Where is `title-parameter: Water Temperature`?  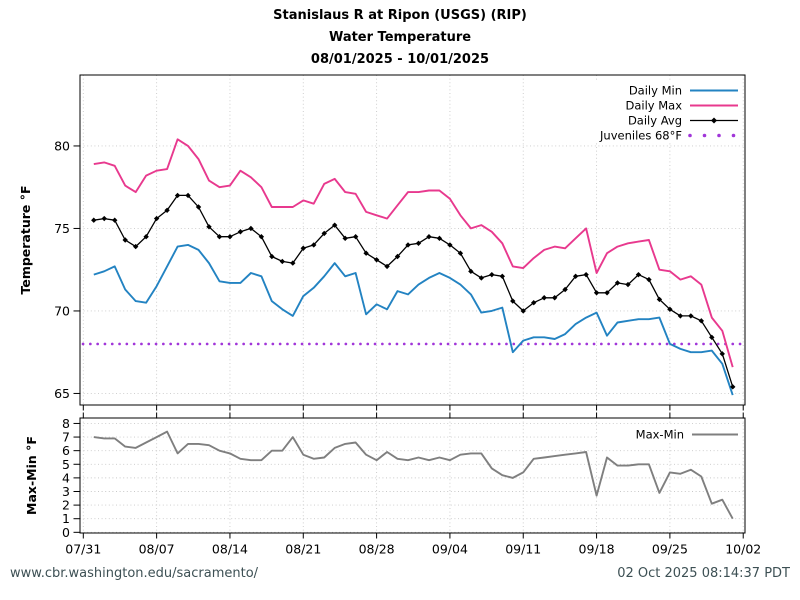 title-parameter: Water Temperature is located at coordinates (400, 37).